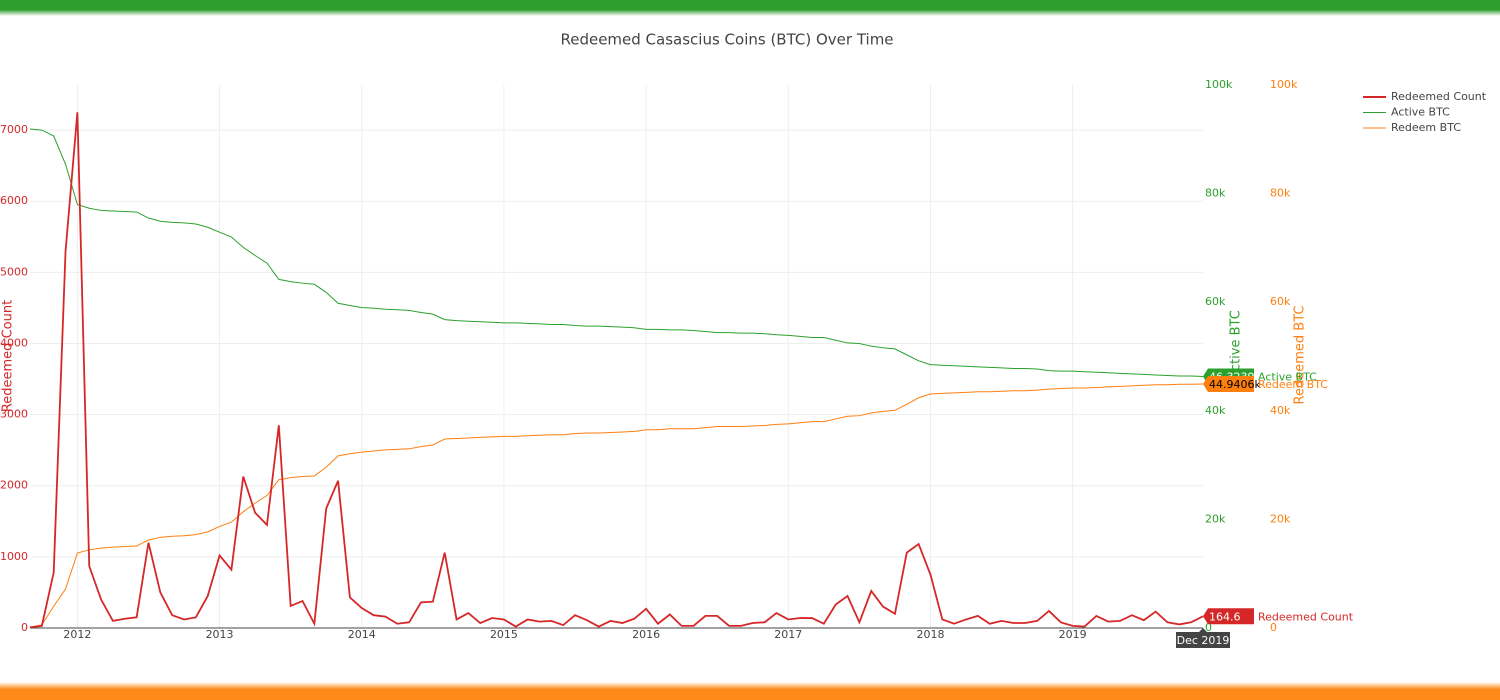  I want to click on hover-name: Redeem BTC, so click(1293, 384).